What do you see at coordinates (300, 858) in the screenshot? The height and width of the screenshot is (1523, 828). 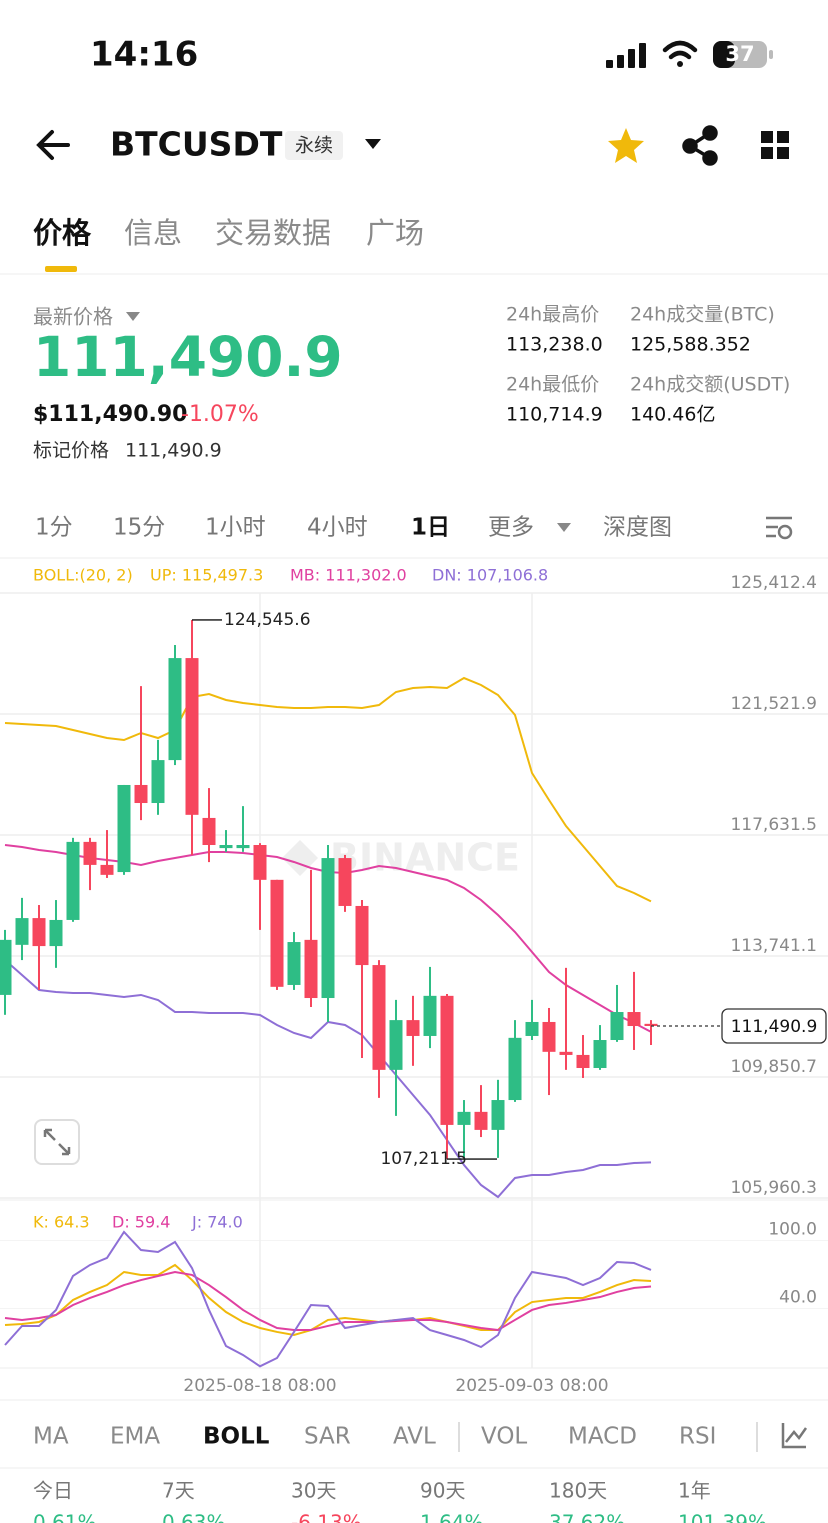 I see `watermark-logo` at bounding box center [300, 858].